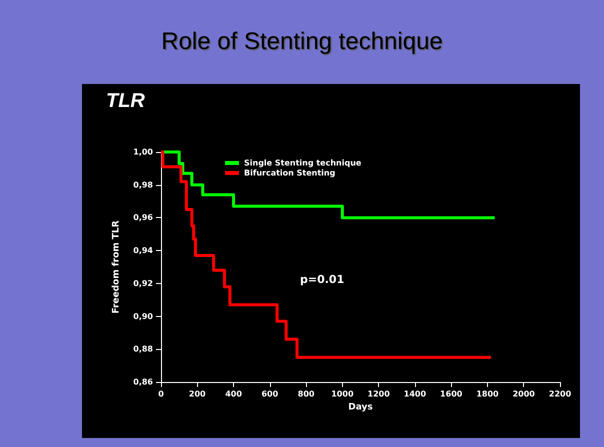 The height and width of the screenshot is (447, 604). What do you see at coordinates (161, 394) in the screenshot?
I see `x-tick-label: 0` at bounding box center [161, 394].